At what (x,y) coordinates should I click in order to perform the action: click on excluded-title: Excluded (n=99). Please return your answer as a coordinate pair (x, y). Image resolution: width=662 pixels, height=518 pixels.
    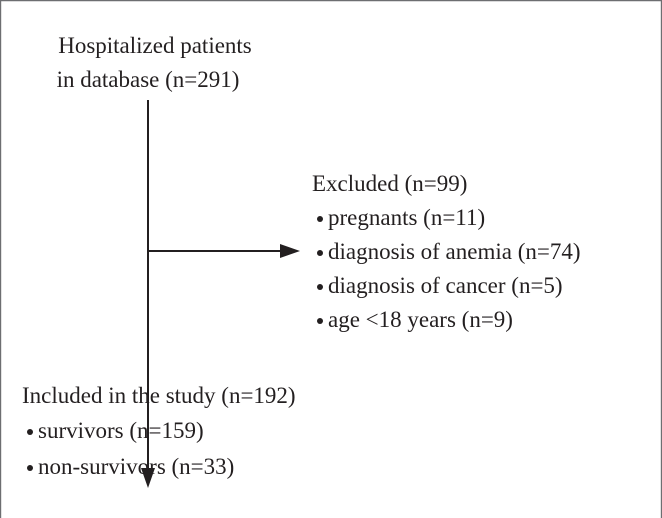
    Looking at the image, I should click on (389, 183).